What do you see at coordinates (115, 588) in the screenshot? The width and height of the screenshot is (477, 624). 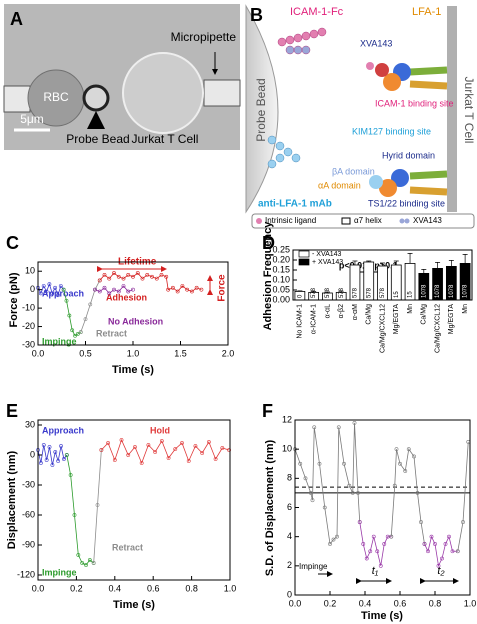 I see `x-tick-label: 0.4` at bounding box center [115, 588].